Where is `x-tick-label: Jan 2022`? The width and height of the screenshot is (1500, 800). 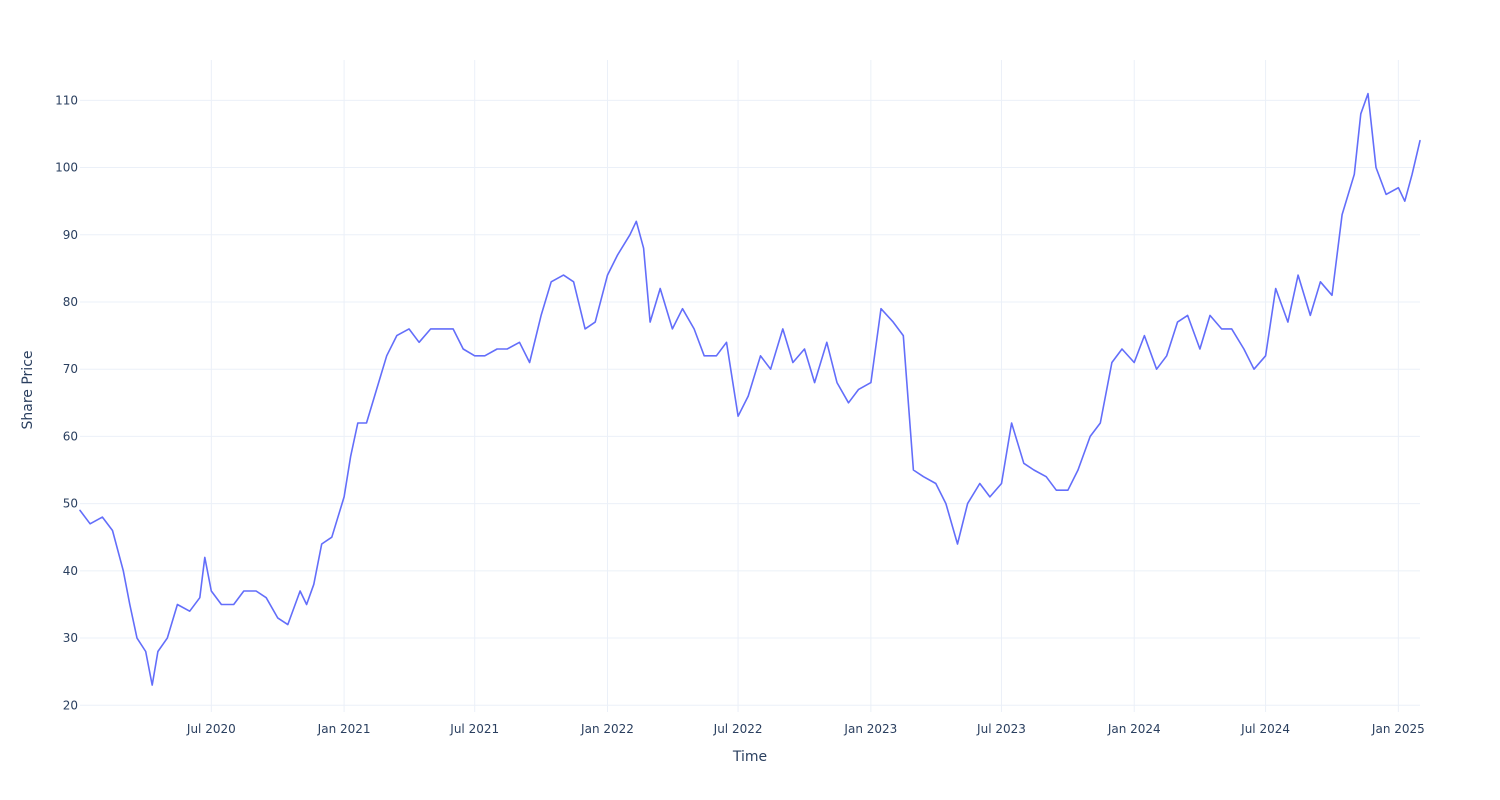 x-tick-label: Jan 2022 is located at coordinates (607, 729).